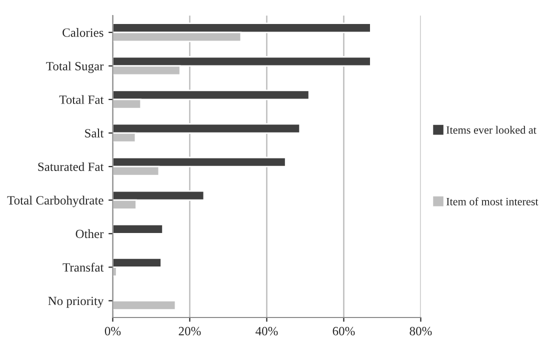 This screenshot has width=550, height=347. Describe the element at coordinates (491, 130) in the screenshot. I see `legend-label: Items ever looked at` at that location.